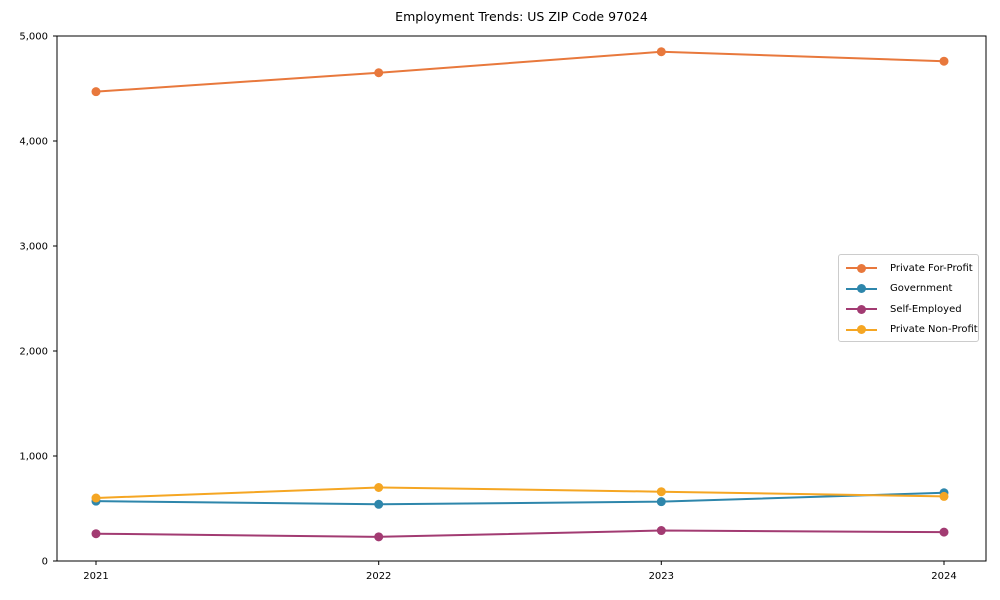  Describe the element at coordinates (96, 92) in the screenshot. I see `data-point-private-for-profit-2021` at that location.